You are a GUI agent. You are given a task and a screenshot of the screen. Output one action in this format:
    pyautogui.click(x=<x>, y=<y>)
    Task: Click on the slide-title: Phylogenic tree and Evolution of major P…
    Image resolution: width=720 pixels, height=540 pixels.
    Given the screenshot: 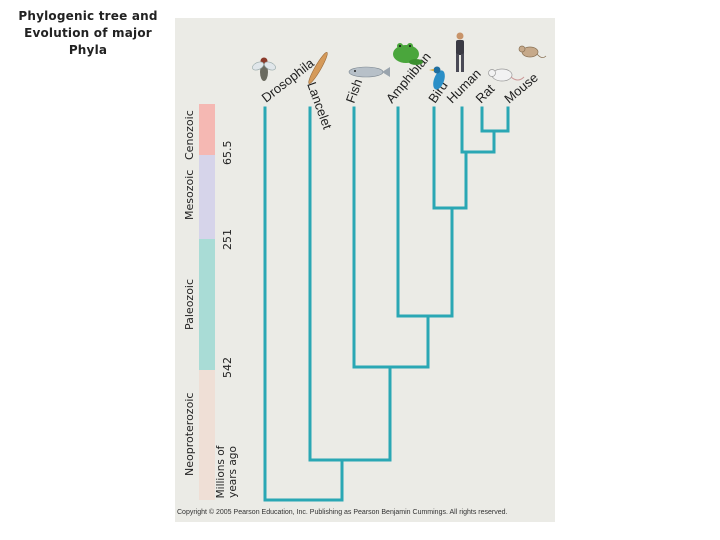 What is the action you would take?
    pyautogui.click(x=88, y=33)
    